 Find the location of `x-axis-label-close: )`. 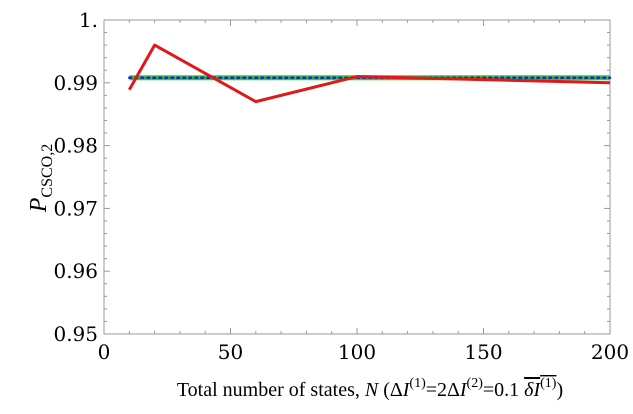

x-axis-label-close: ) is located at coordinates (559, 390).